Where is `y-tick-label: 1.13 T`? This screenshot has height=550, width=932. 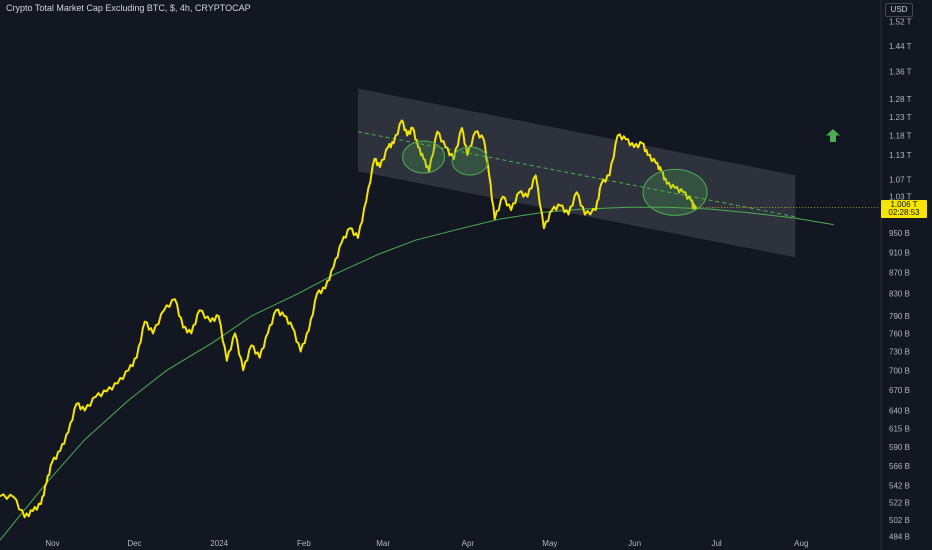
y-tick-label: 1.13 T is located at coordinates (900, 155).